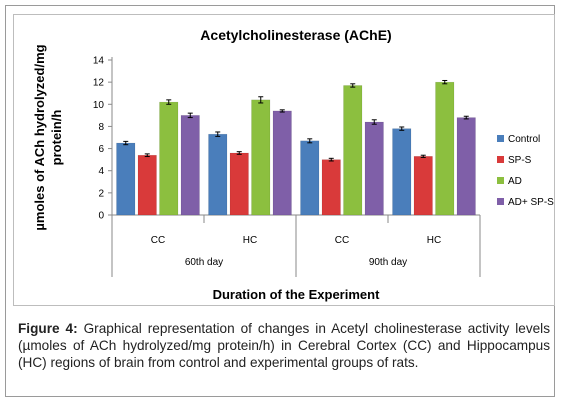 The width and height of the screenshot is (563, 404). What do you see at coordinates (531, 202) in the screenshot?
I see `legend-label: AD+ SP-S` at bounding box center [531, 202].